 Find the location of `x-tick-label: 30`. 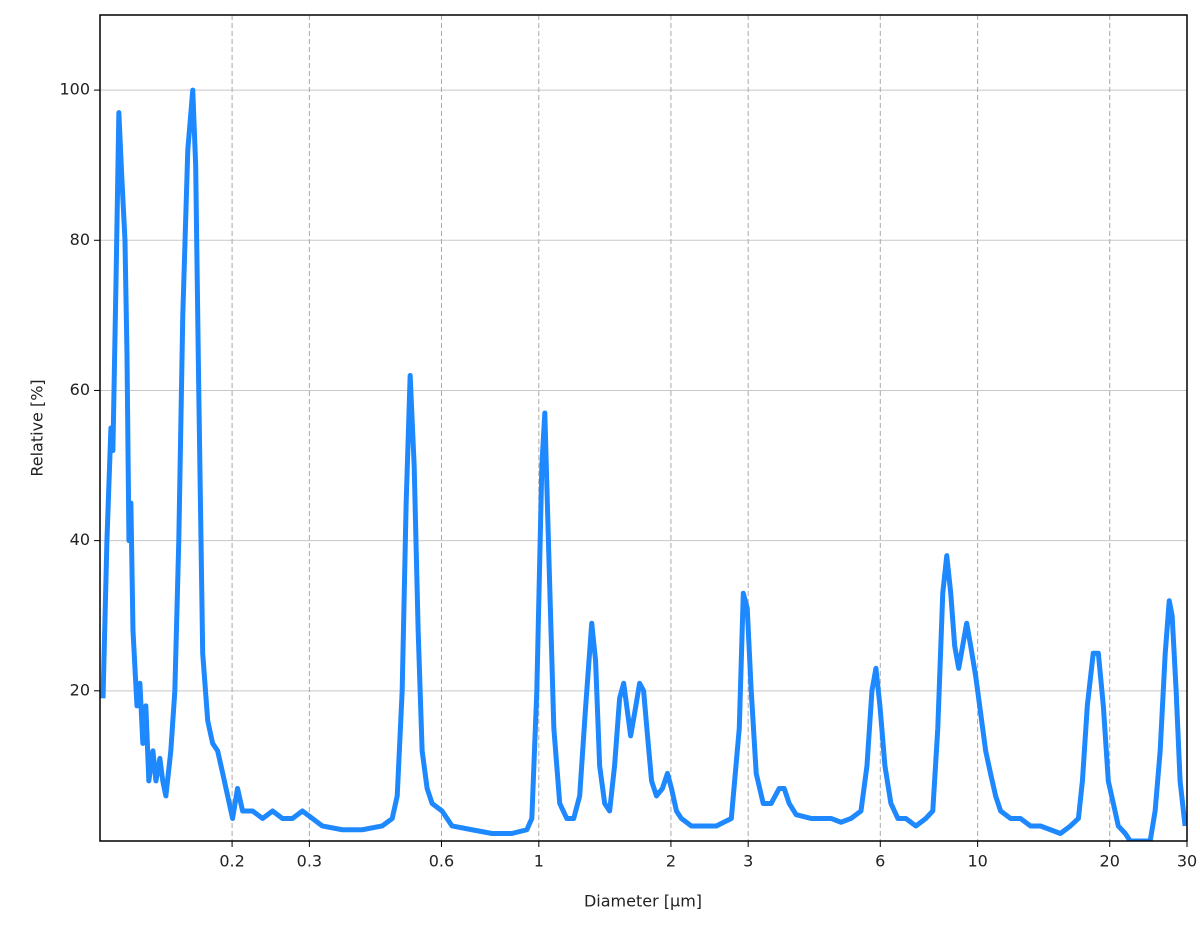

x-tick-label: 30 is located at coordinates (1187, 861).